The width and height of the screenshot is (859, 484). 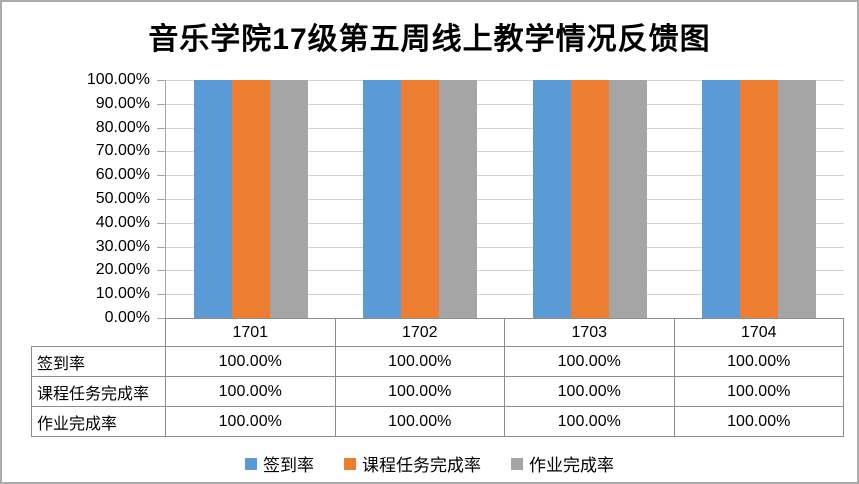 I want to click on category-header-cell: 1701, so click(x=251, y=332).